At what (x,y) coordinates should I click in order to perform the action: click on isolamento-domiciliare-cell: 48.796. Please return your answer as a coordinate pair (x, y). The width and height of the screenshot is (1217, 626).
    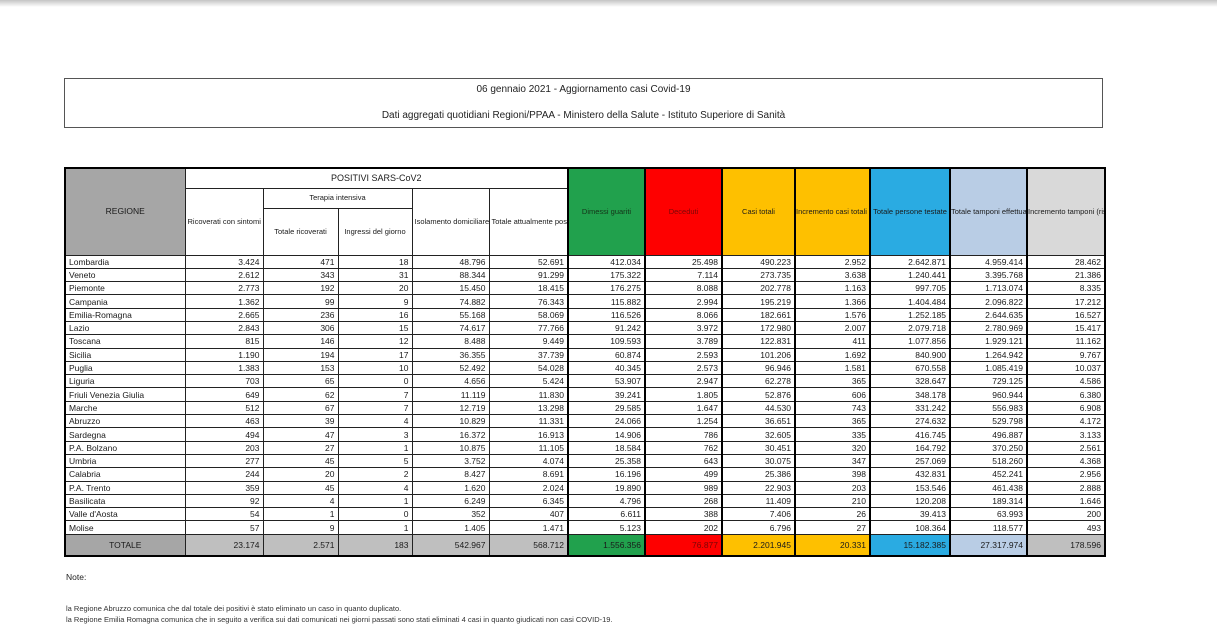
    Looking at the image, I should click on (450, 261).